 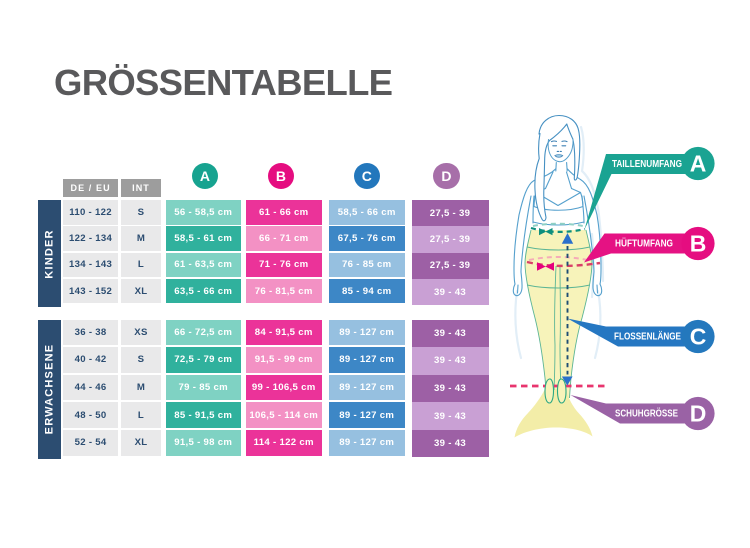 I want to click on svg-text: FLOSSENLÄNGE, so click(x=647, y=336).